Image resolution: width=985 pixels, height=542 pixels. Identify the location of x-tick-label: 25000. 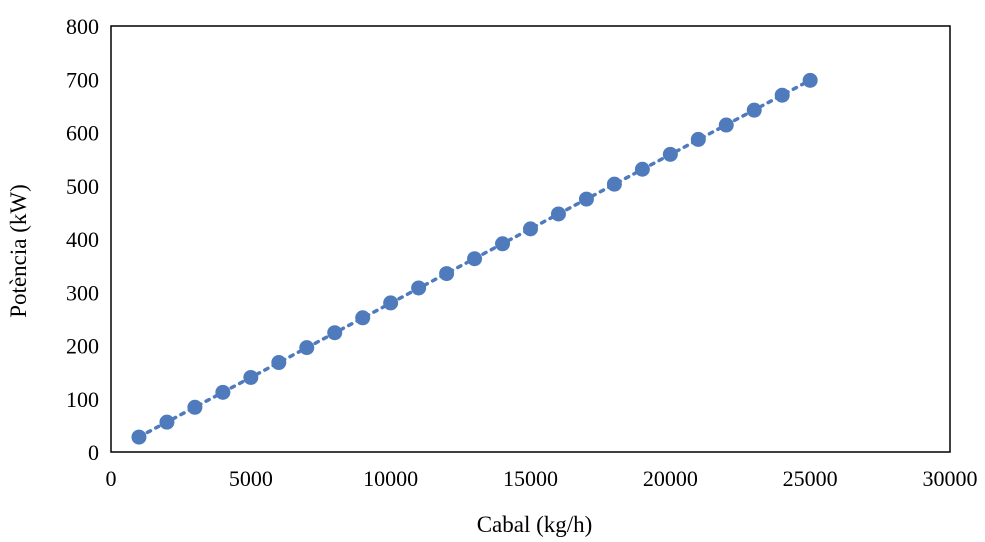
(810, 478).